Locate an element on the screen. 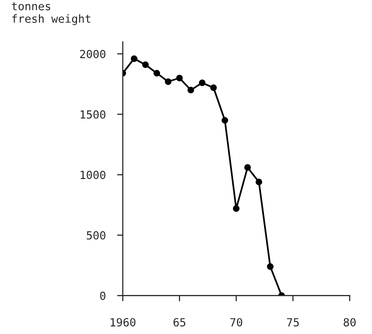 This screenshot has width=372, height=334. y-tick-label: 1000 is located at coordinates (93, 175).